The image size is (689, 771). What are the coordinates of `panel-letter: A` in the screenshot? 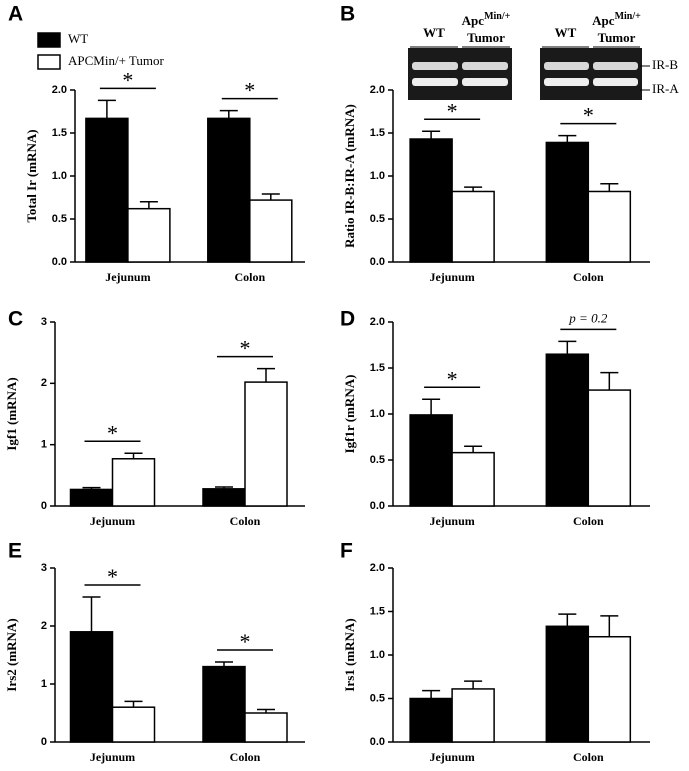 It's located at (15, 14).